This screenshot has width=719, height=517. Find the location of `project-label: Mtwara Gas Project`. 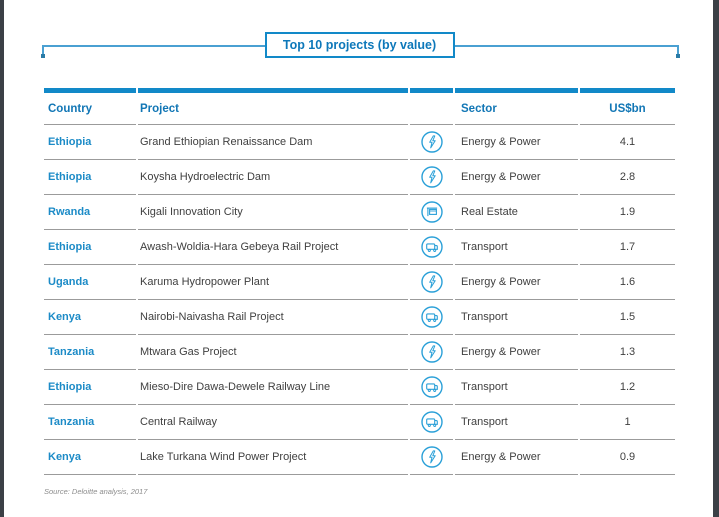

project-label: Mtwara Gas Project is located at coordinates (188, 352).